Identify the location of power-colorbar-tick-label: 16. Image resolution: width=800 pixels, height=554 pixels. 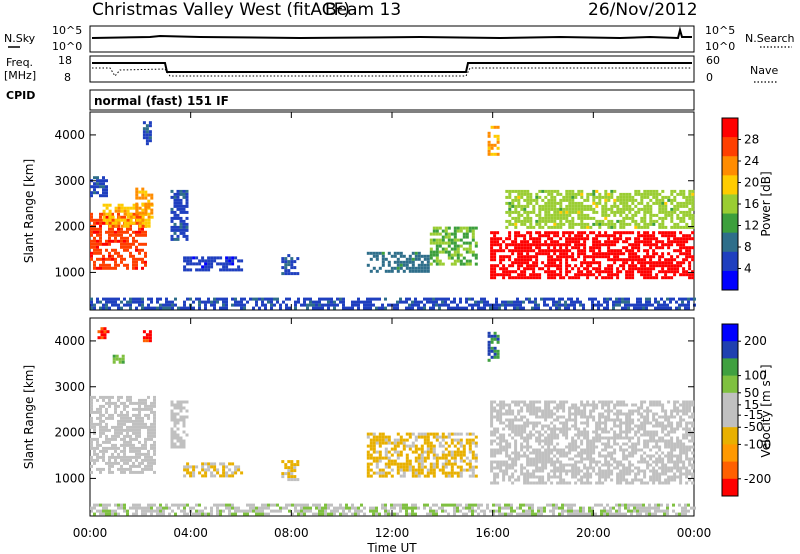
(751, 204).